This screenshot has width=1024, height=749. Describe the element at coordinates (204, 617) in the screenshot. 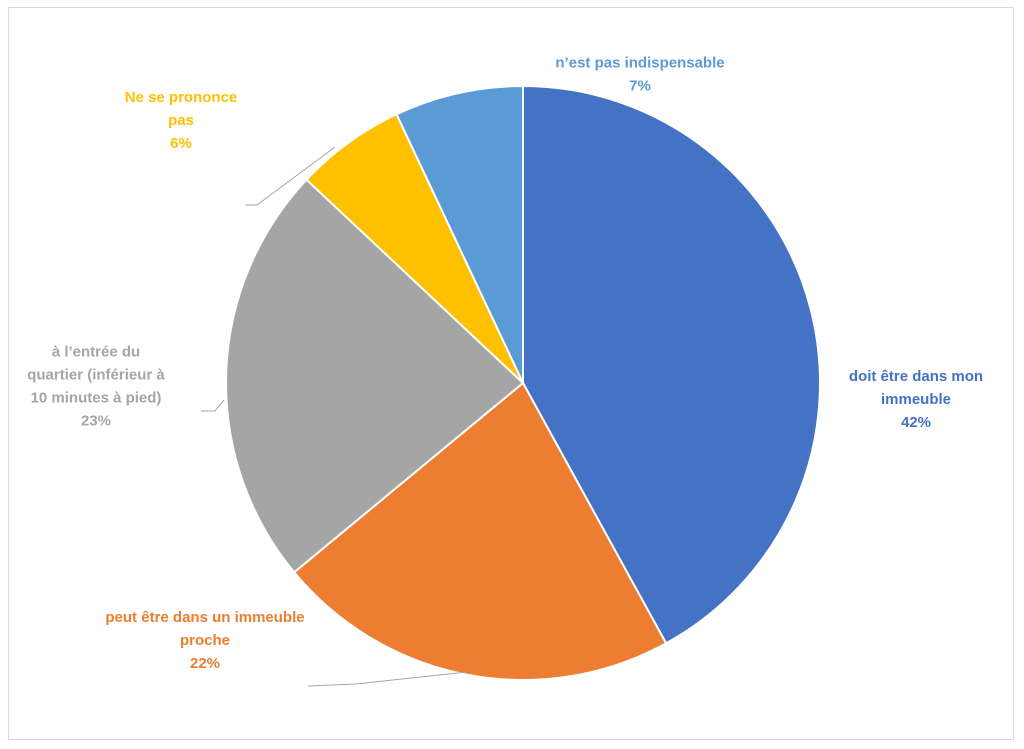

I see `data-label-text: peut être dans un immeuble` at that location.